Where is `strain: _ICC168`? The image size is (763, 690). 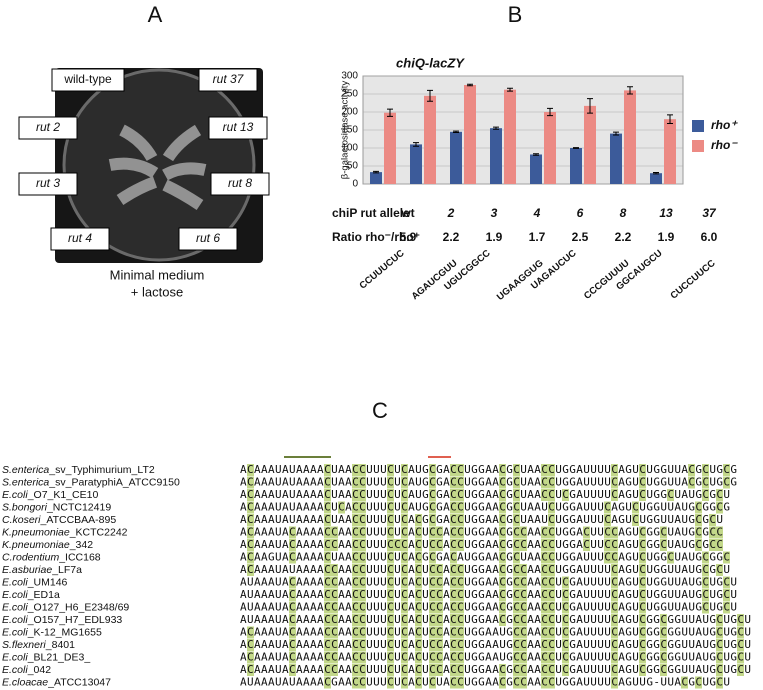
strain: _ICC168 is located at coordinates (79, 557).